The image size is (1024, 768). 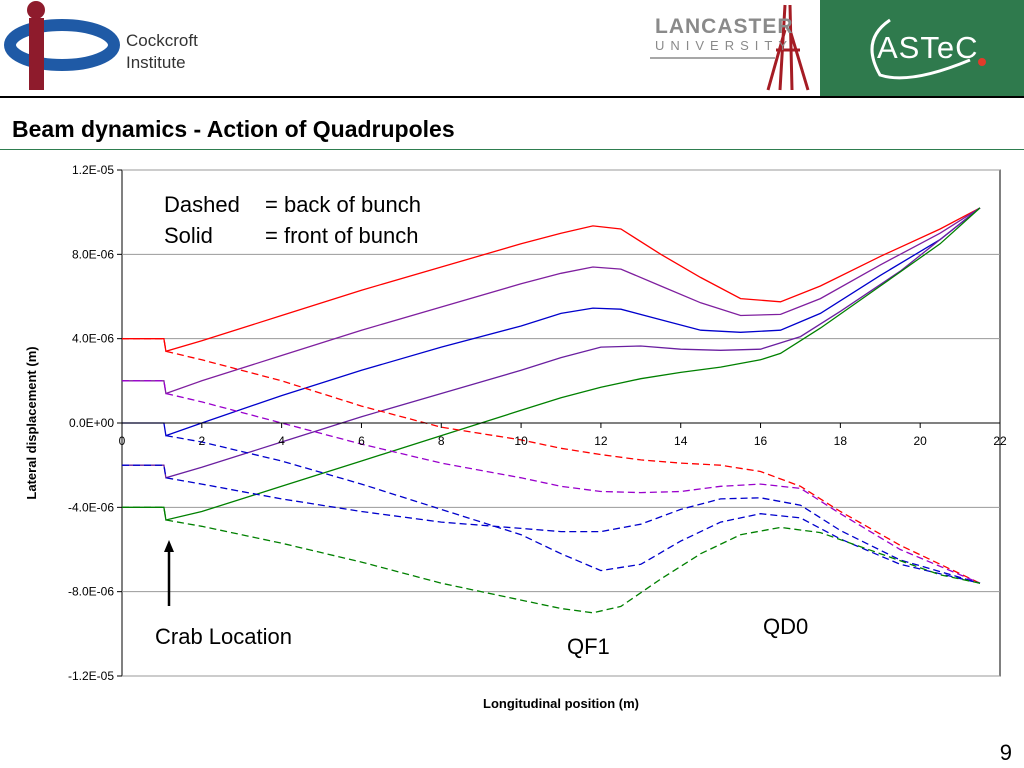 I want to click on legend-solid-desc: = front of bunch, so click(x=342, y=235).